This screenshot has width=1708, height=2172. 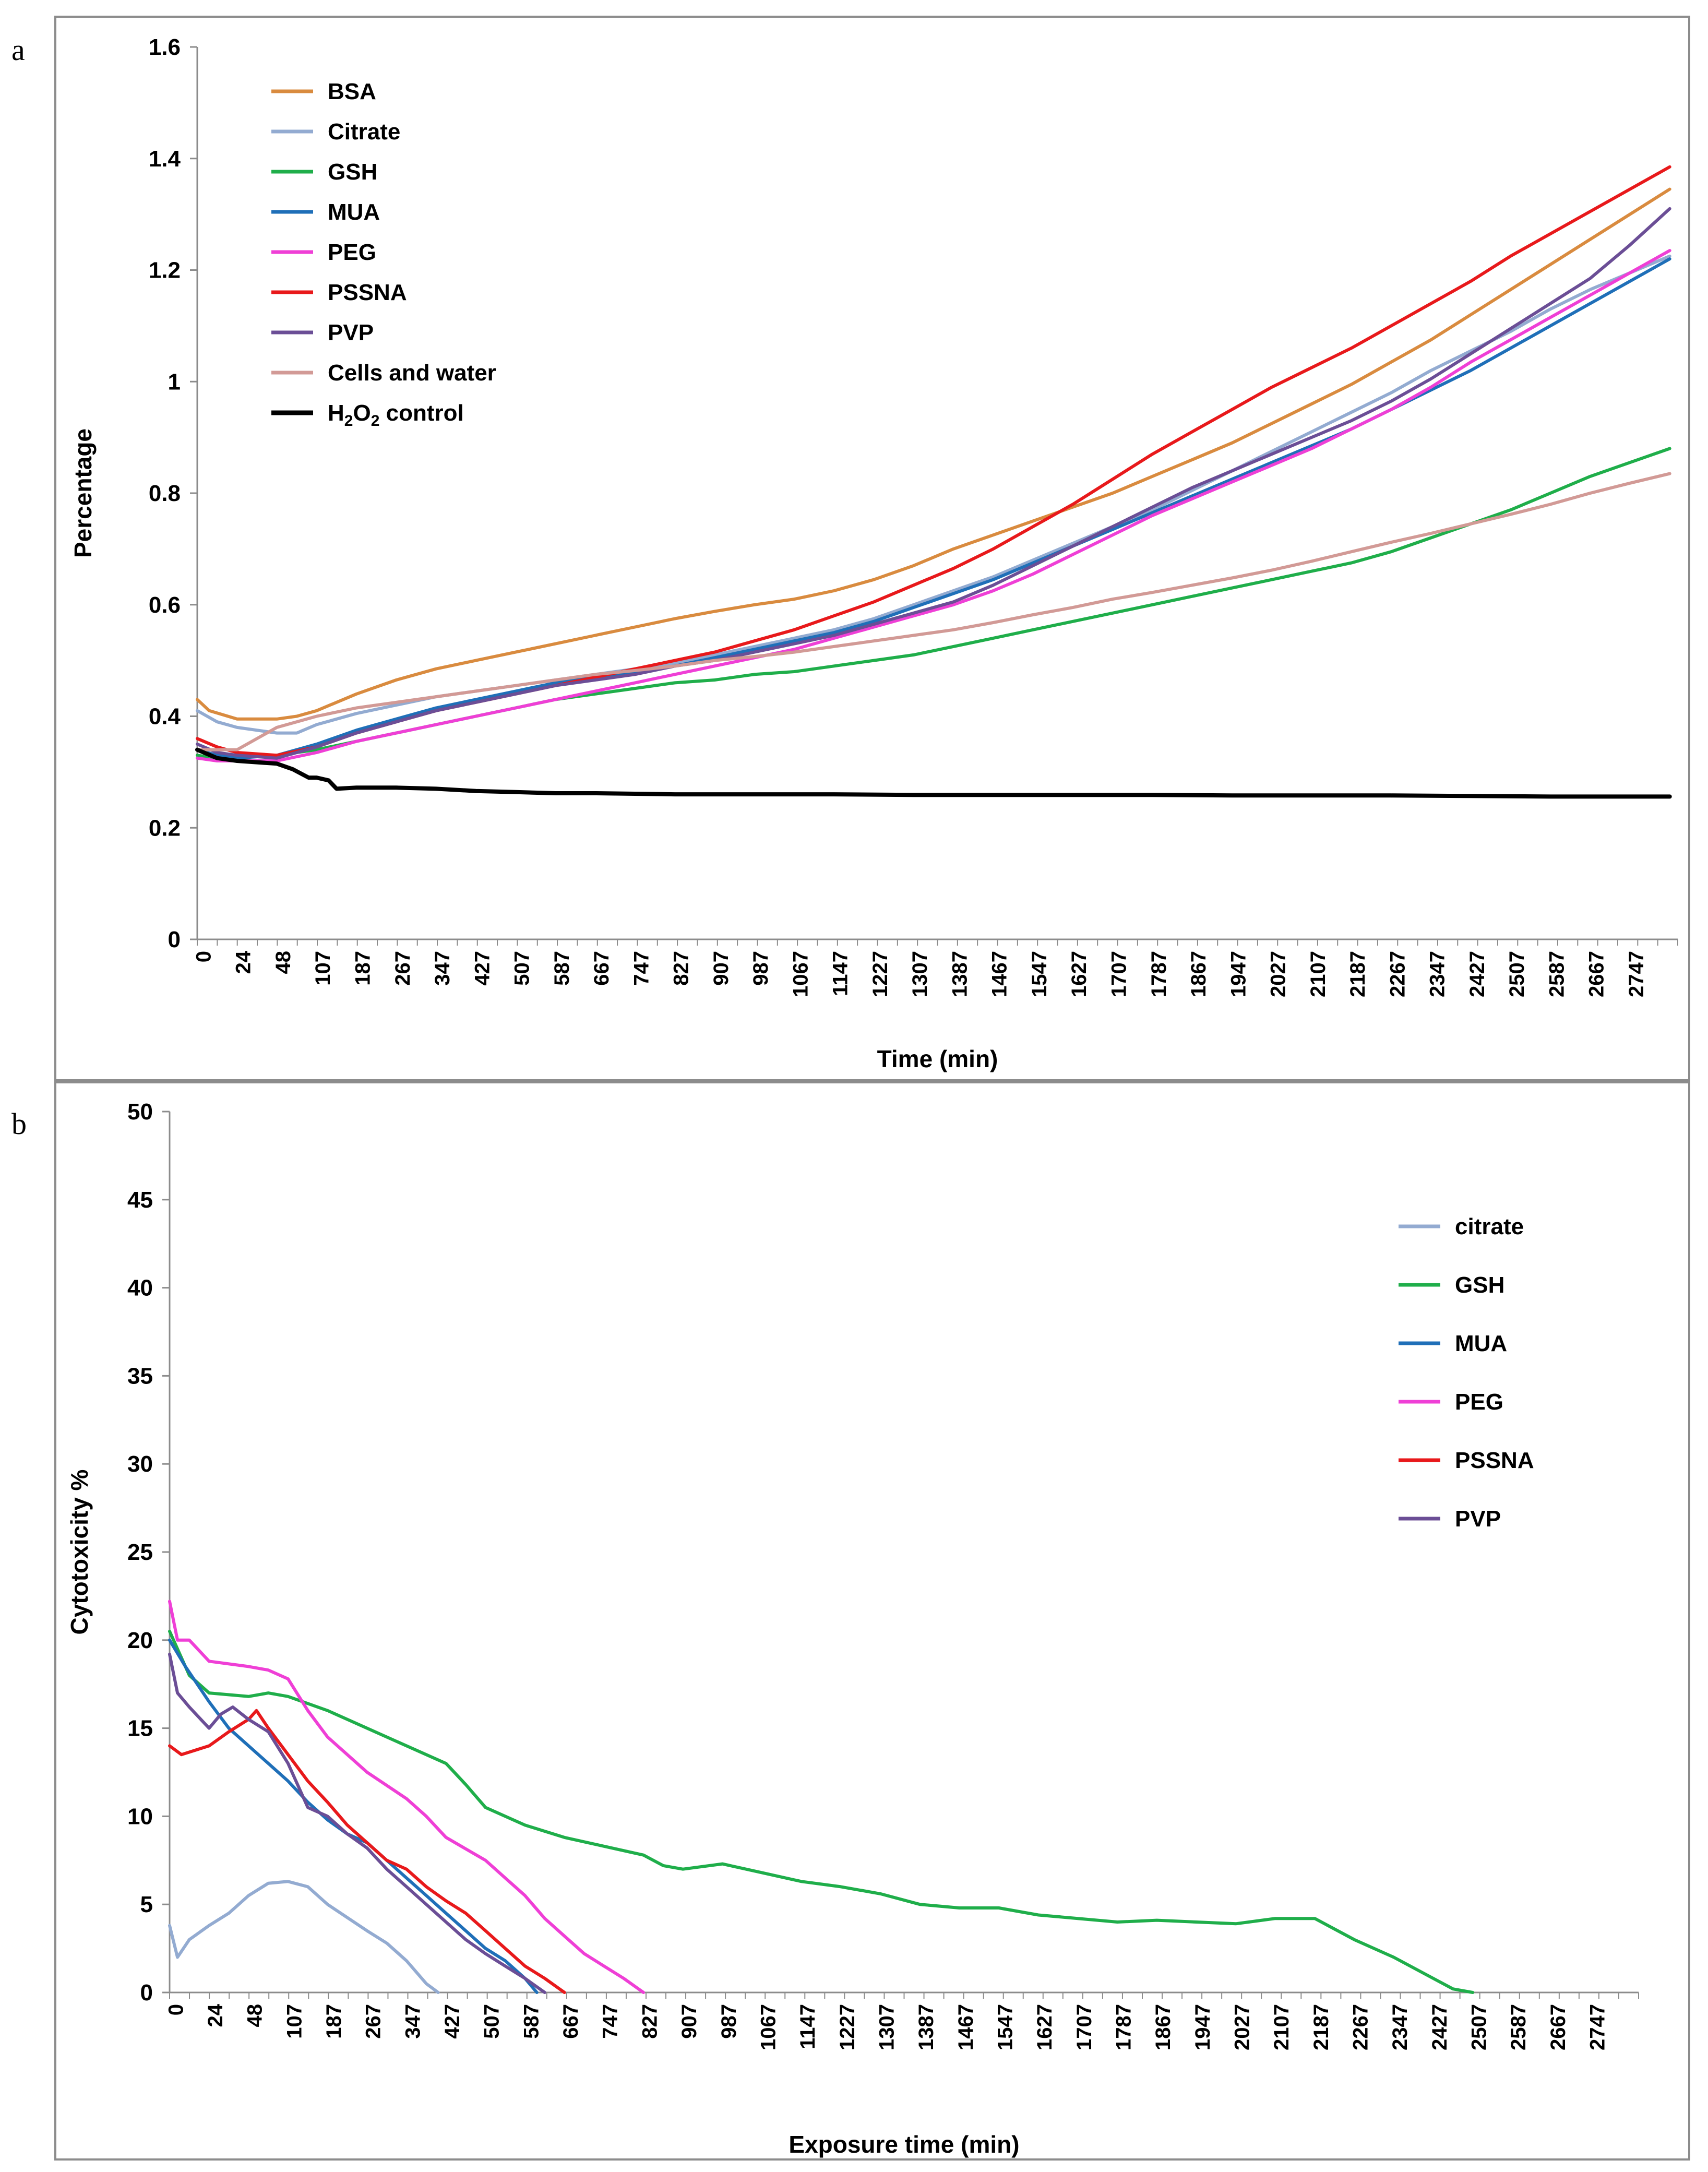 I want to click on x-axis-title: Exposure time (min), so click(x=904, y=2145).